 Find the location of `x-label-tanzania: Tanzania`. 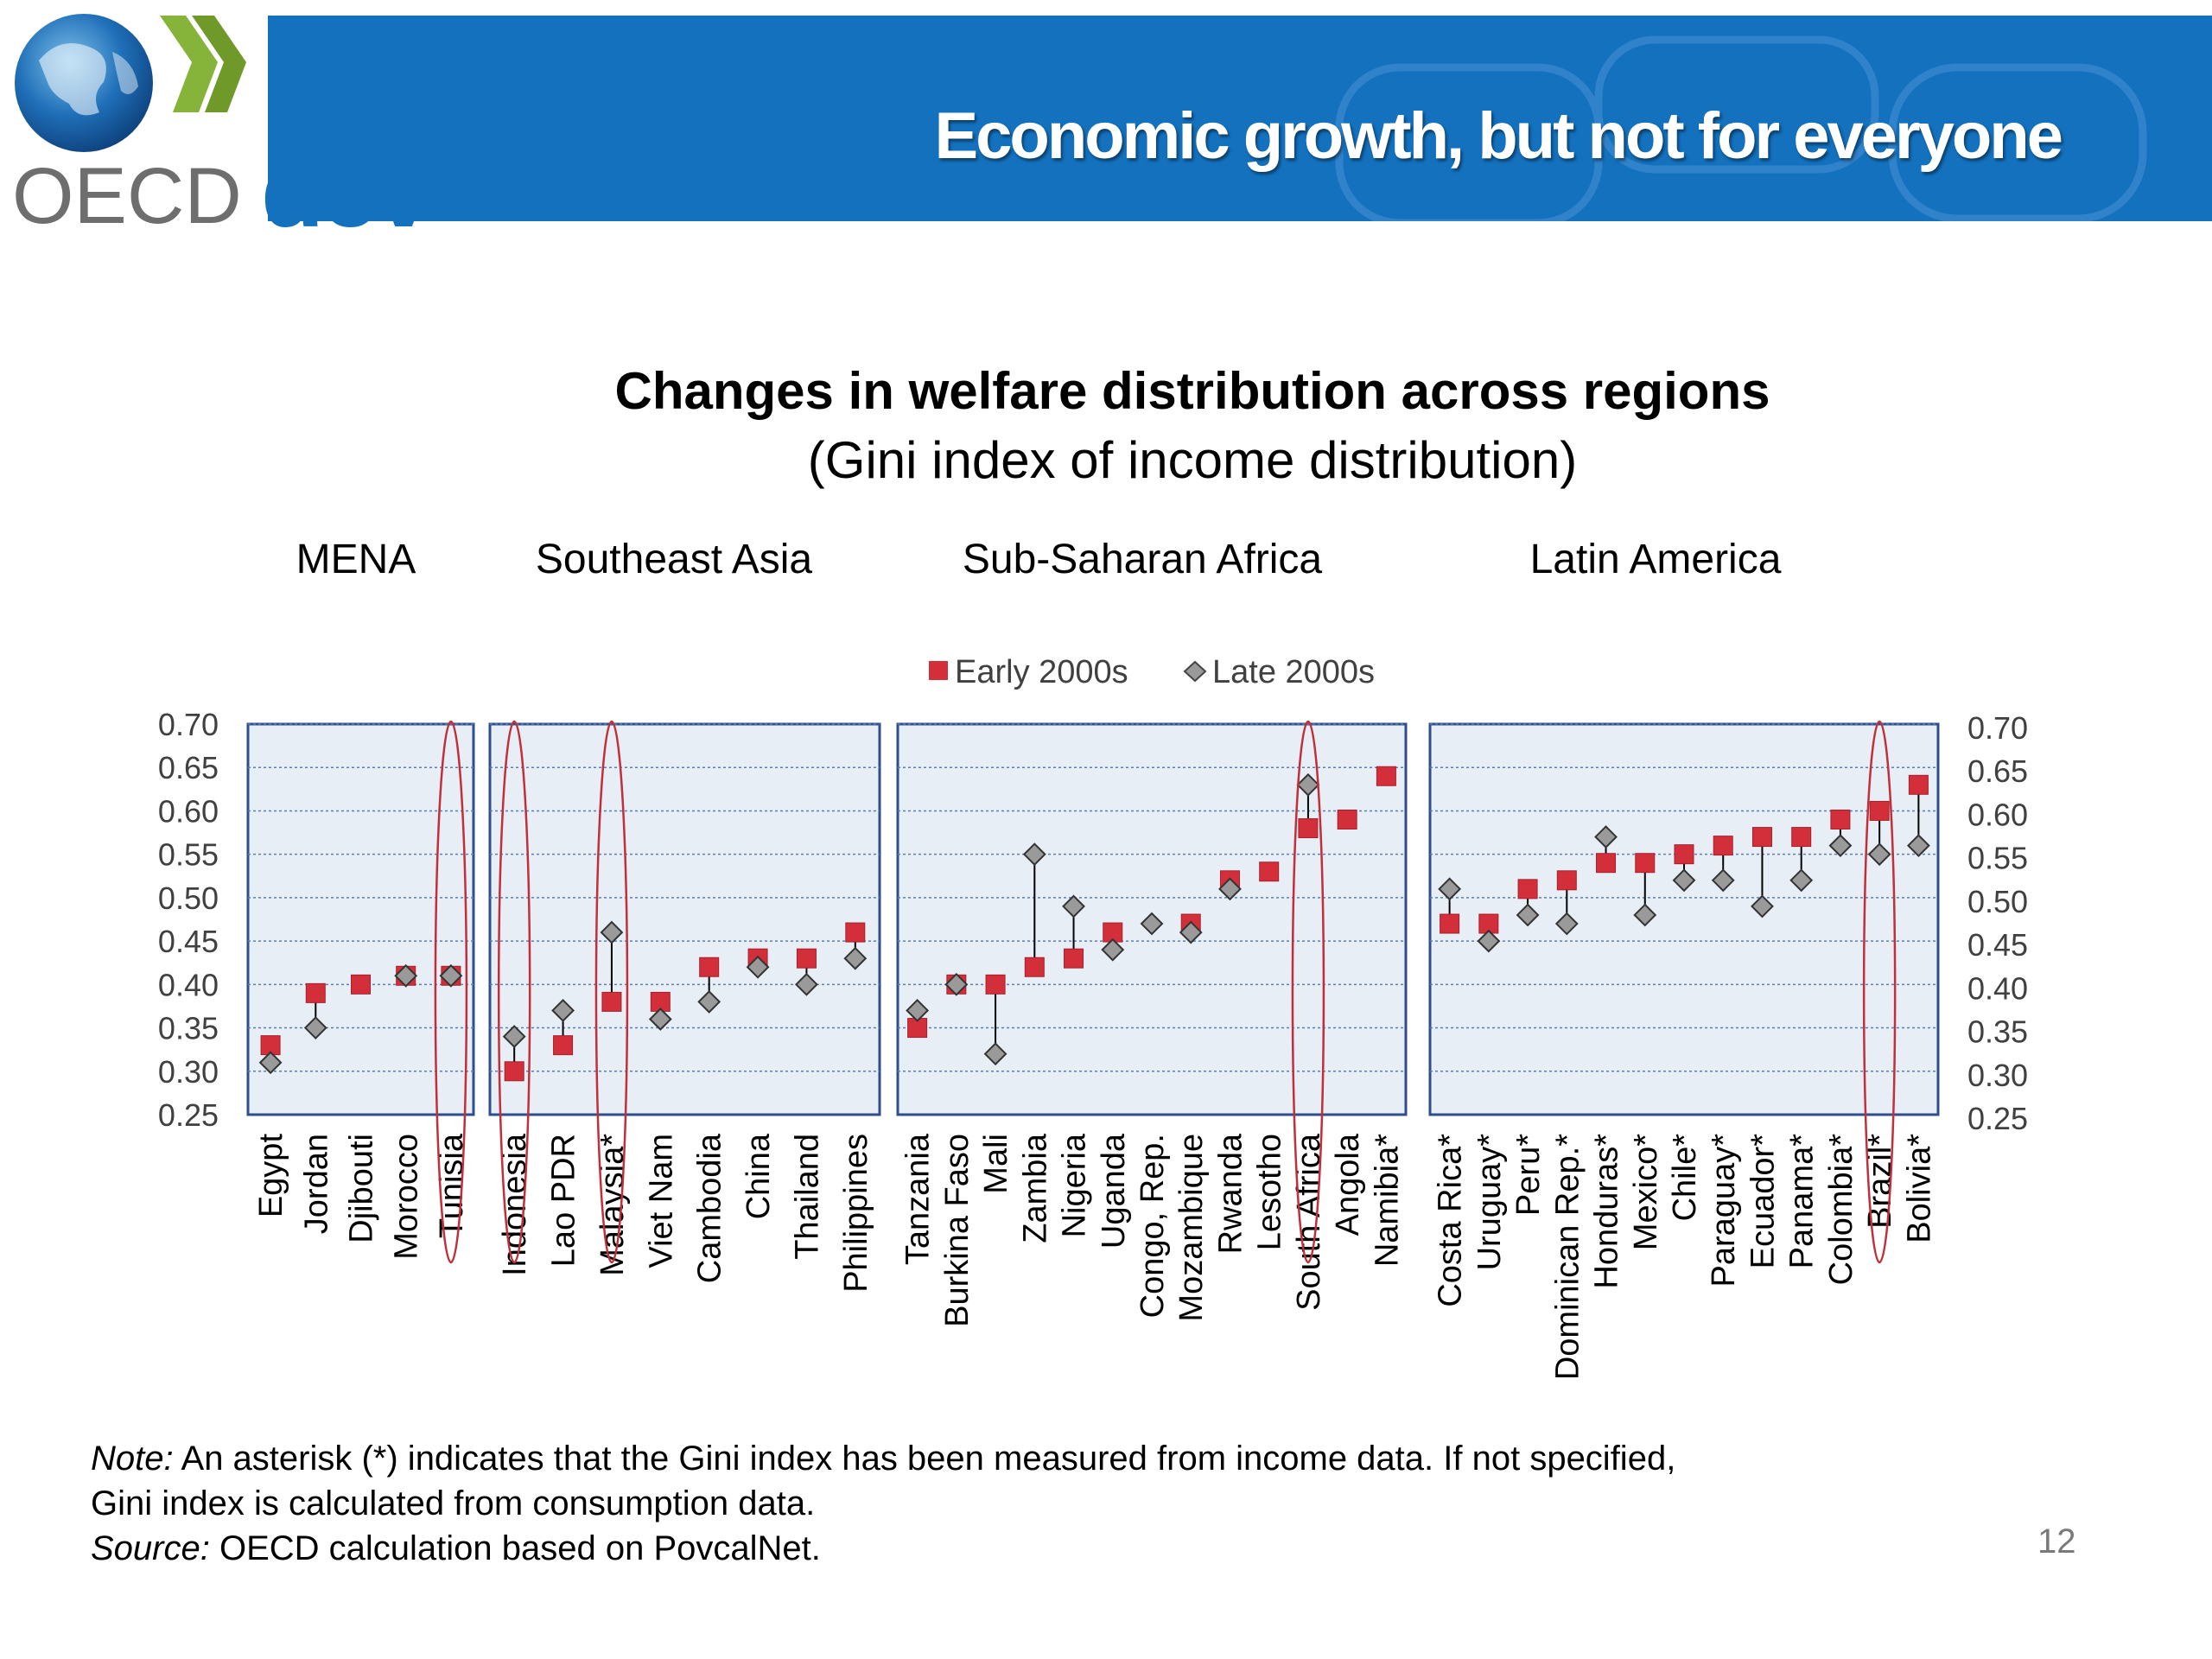

x-label-tanzania: Tanzania is located at coordinates (918, 1199).